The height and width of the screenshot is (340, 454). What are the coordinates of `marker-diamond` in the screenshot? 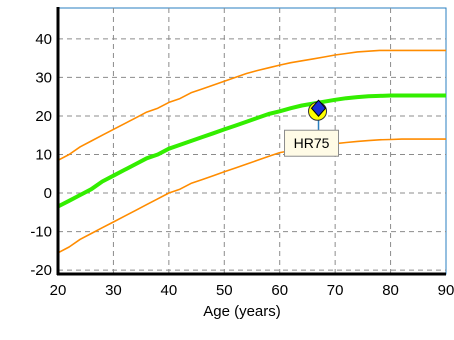 It's located at (318, 108).